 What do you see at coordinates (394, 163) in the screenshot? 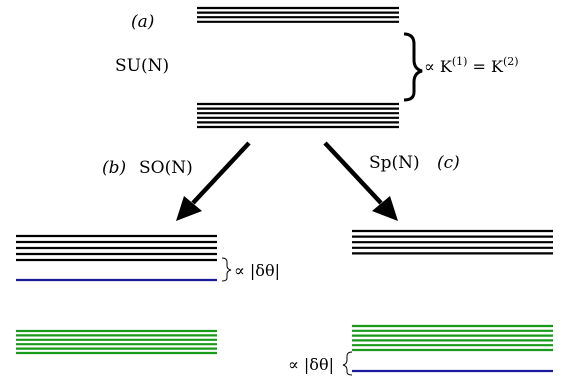
I see `sp-group-label: Sp(N)` at bounding box center [394, 163].